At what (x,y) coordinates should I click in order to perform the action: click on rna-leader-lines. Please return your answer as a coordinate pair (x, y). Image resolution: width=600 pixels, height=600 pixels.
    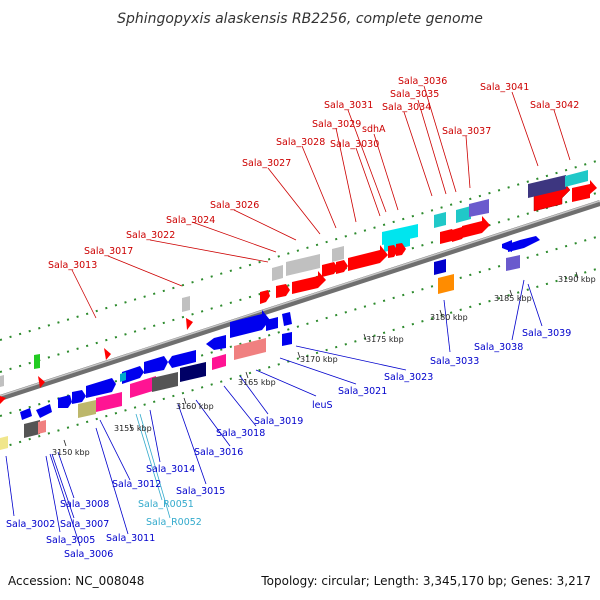
    Looking at the image, I should click on (153, 466).